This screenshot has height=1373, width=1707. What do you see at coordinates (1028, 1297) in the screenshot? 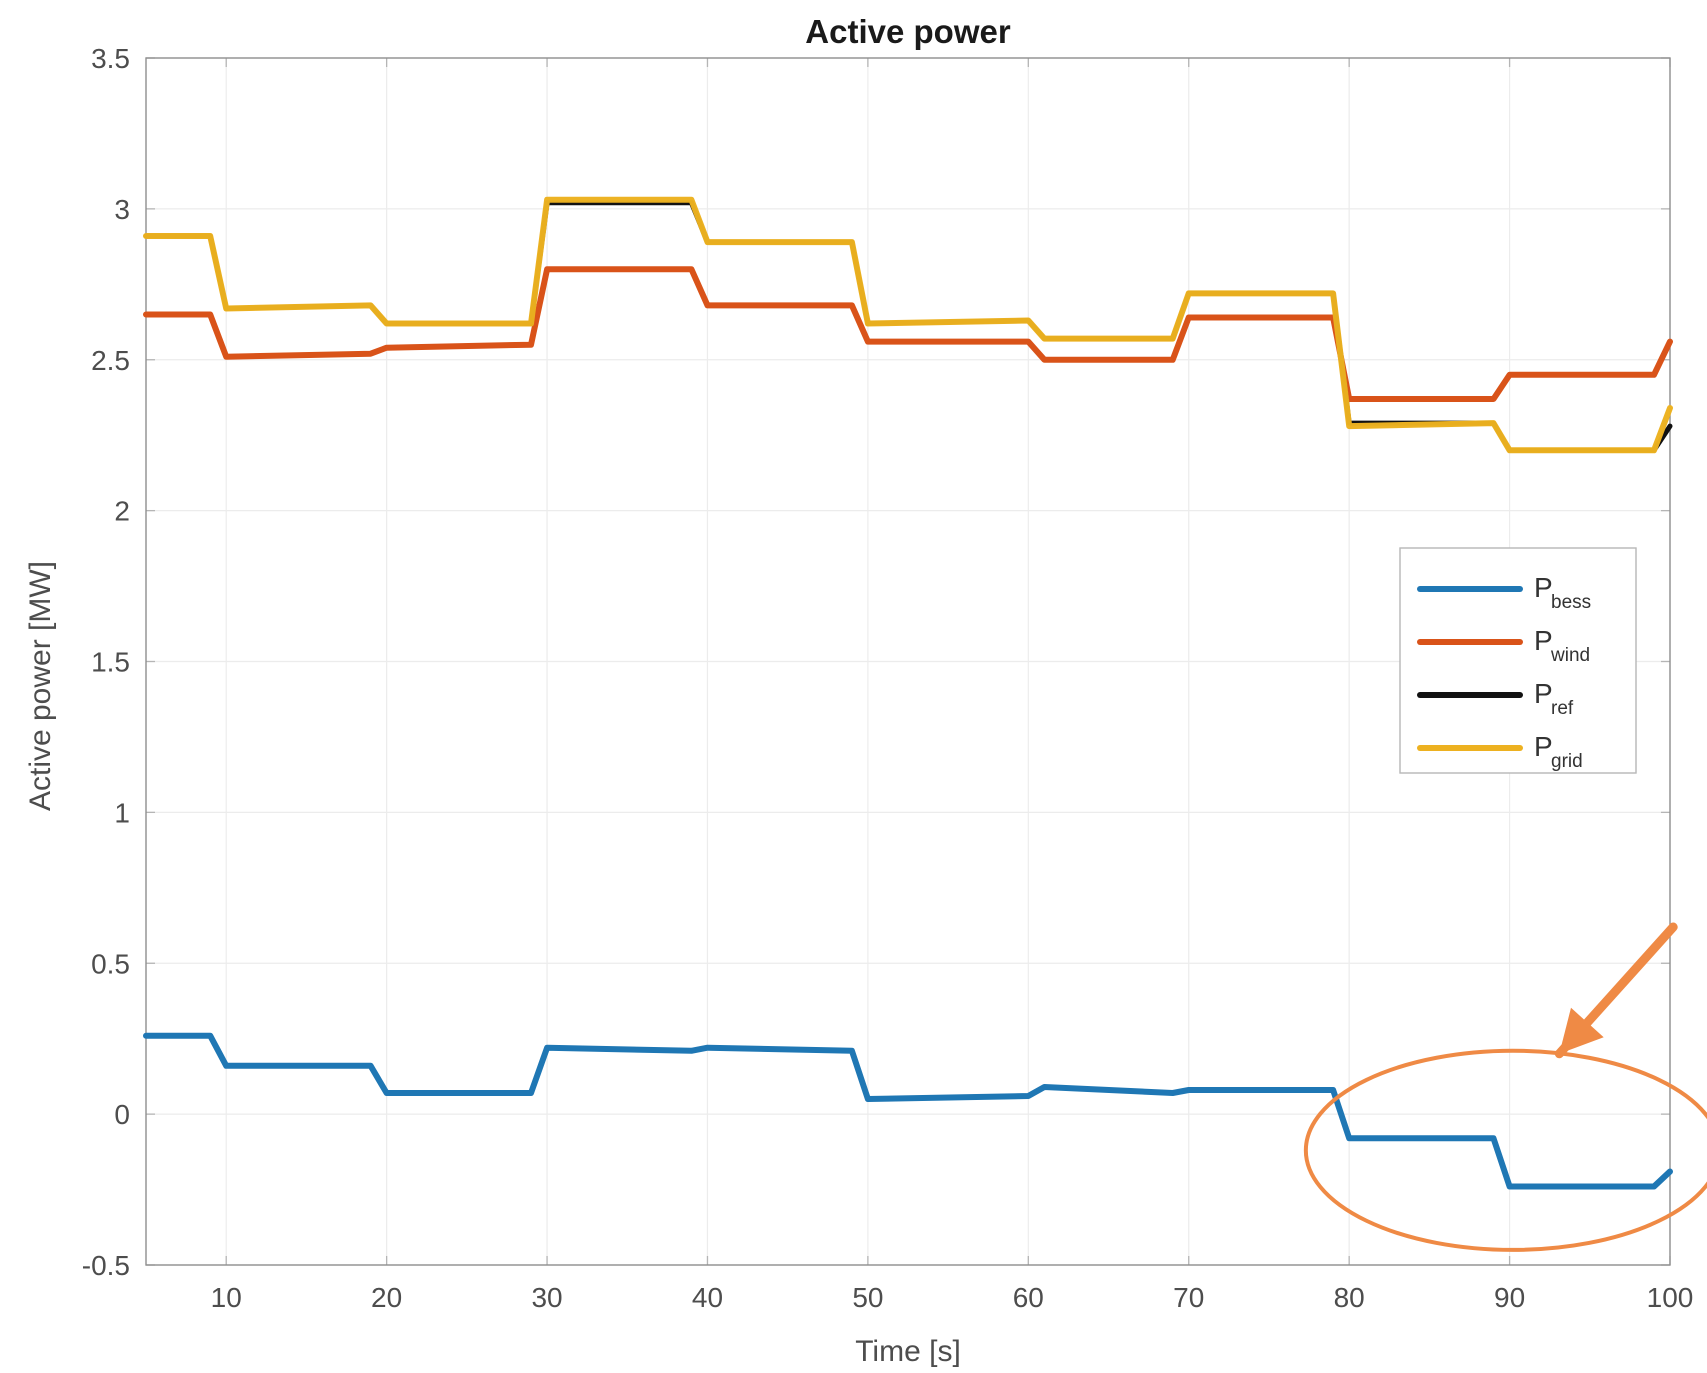
I see `x-tick-label: 60` at bounding box center [1028, 1297].